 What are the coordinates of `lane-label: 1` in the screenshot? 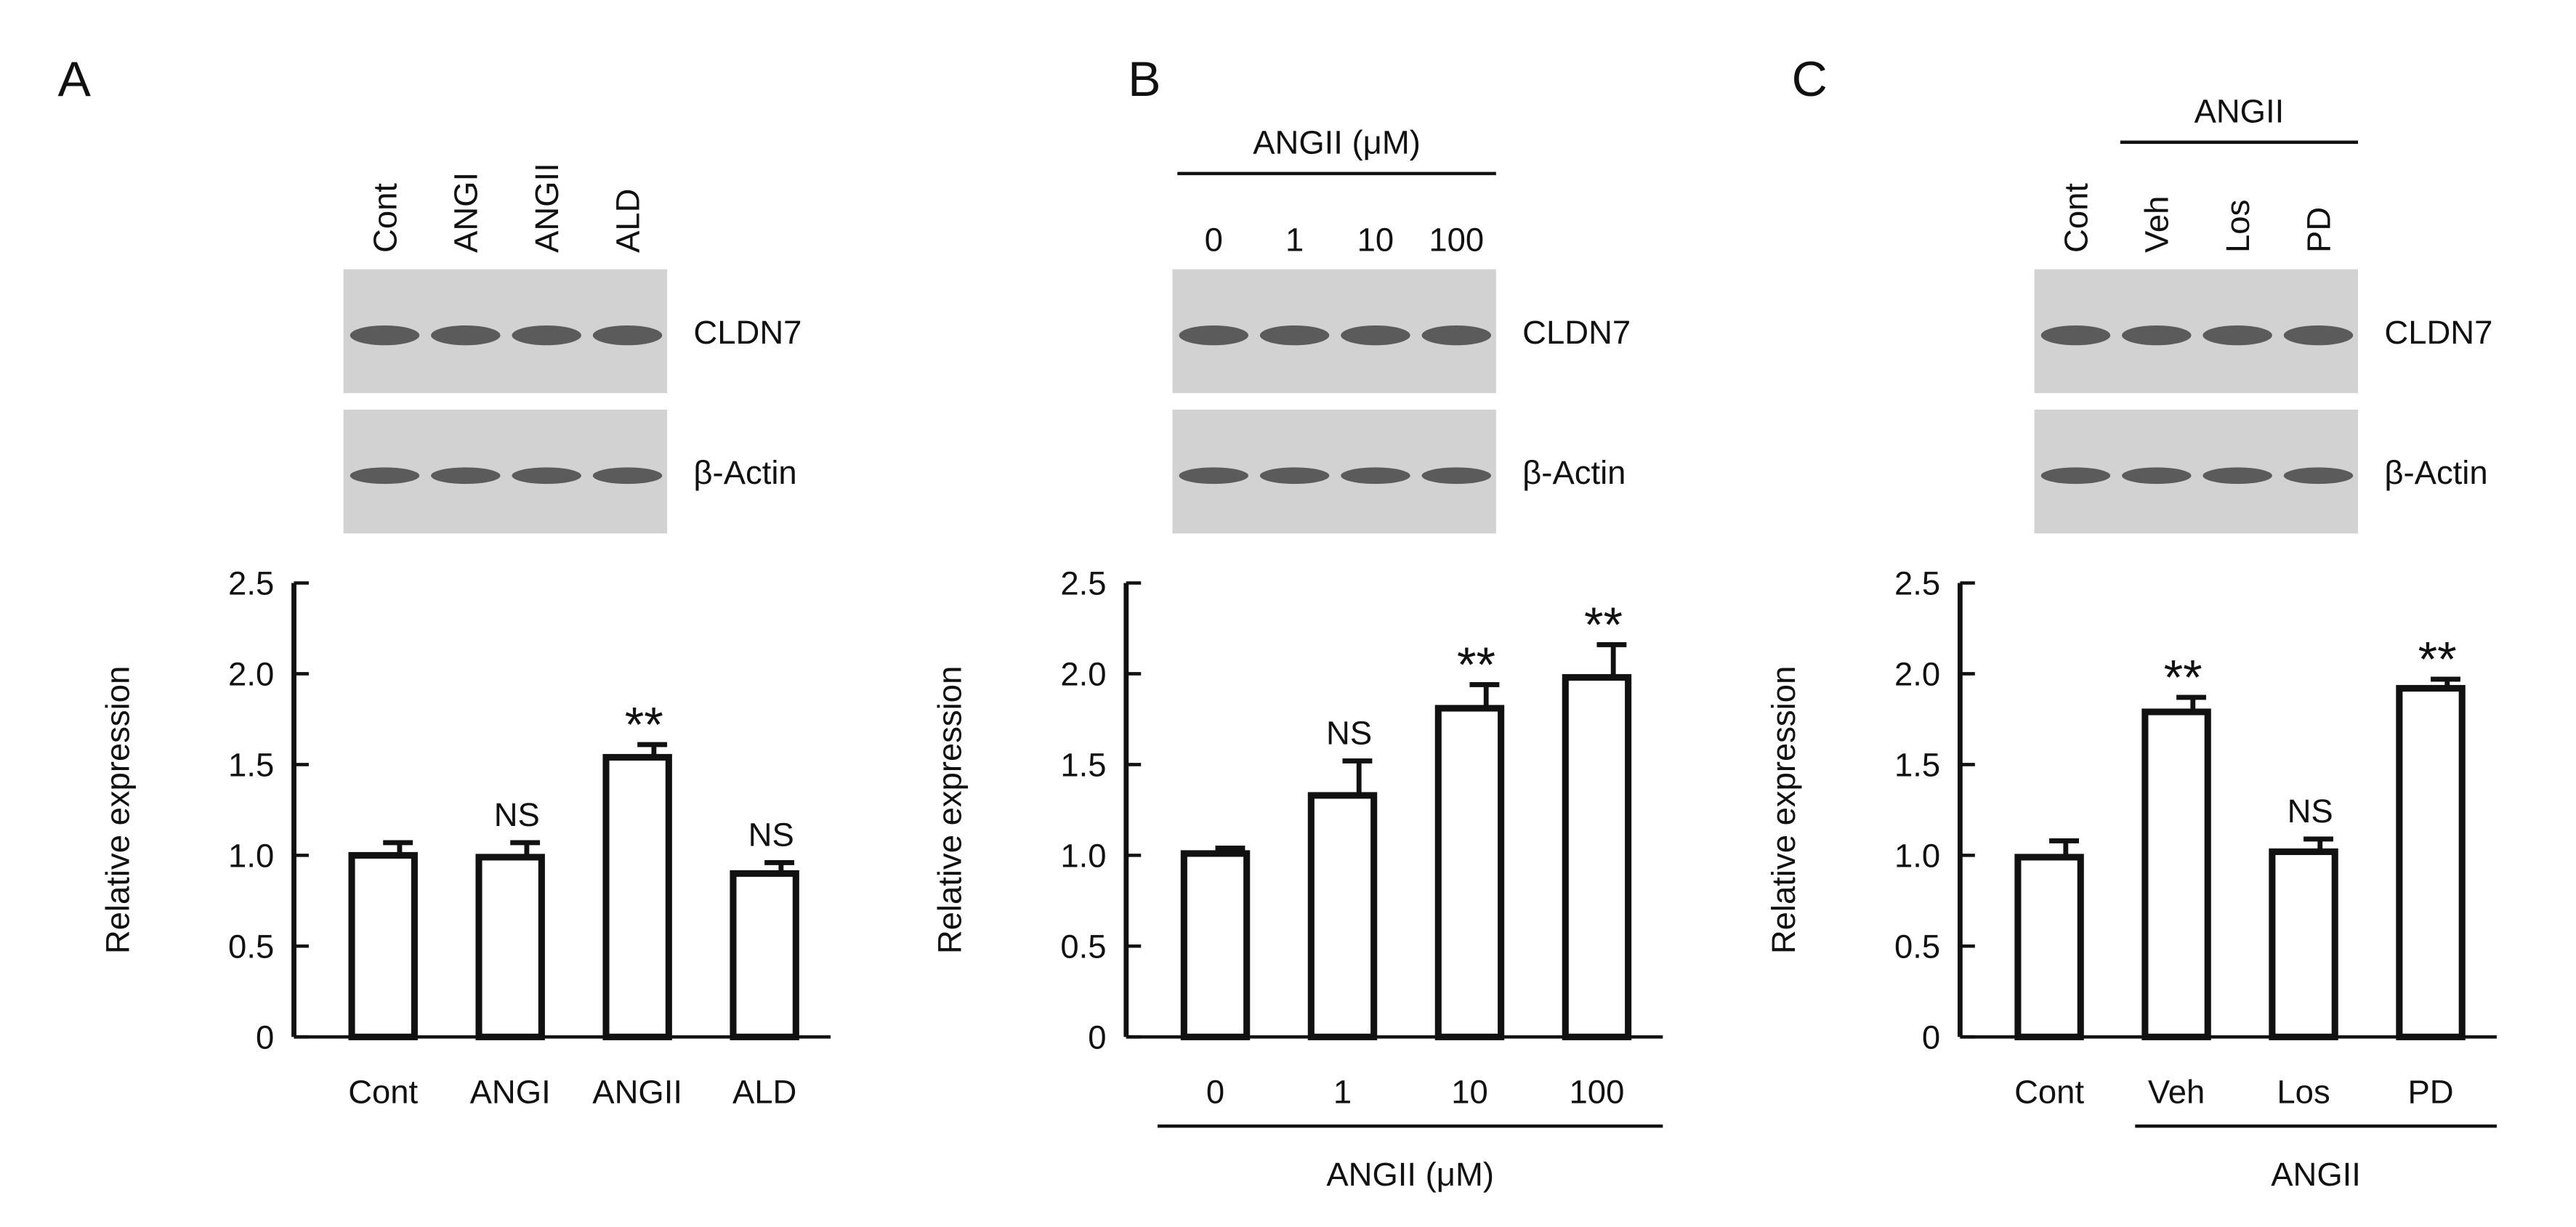 It's located at (1294, 240).